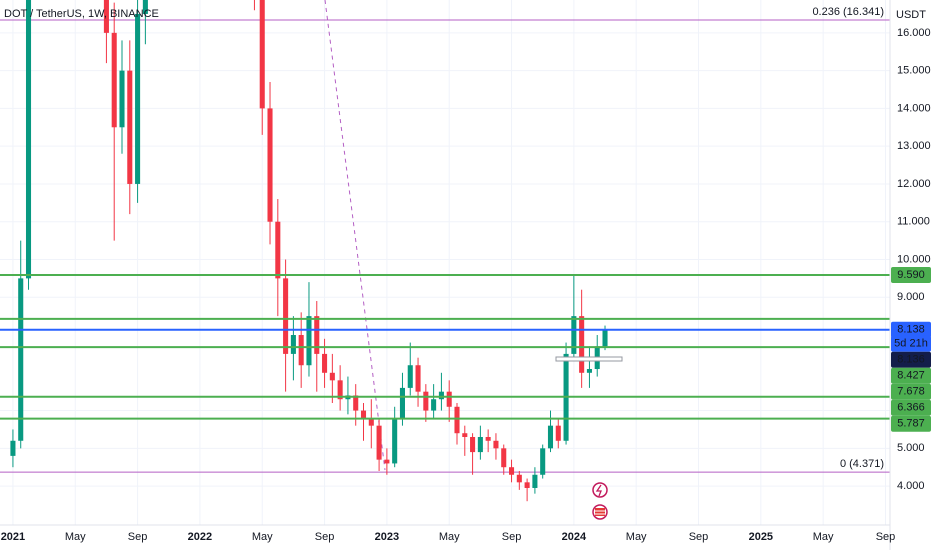 This screenshot has width=932, height=550. Describe the element at coordinates (355, 235) in the screenshot. I see `trend-line` at that location.